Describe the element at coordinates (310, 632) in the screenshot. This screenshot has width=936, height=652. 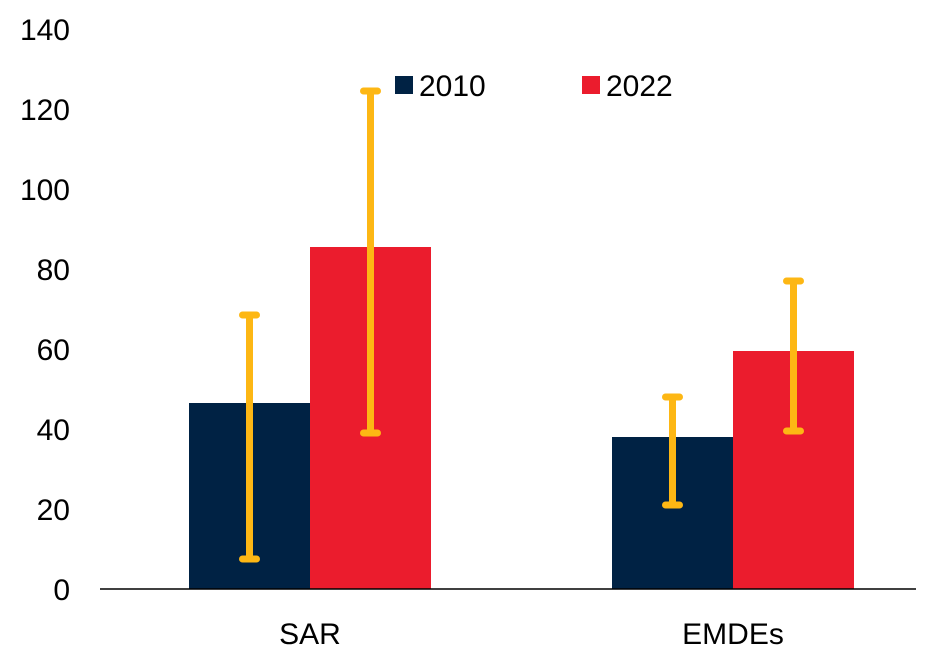
I see `x-tick-label-SAR: SAR` at that location.